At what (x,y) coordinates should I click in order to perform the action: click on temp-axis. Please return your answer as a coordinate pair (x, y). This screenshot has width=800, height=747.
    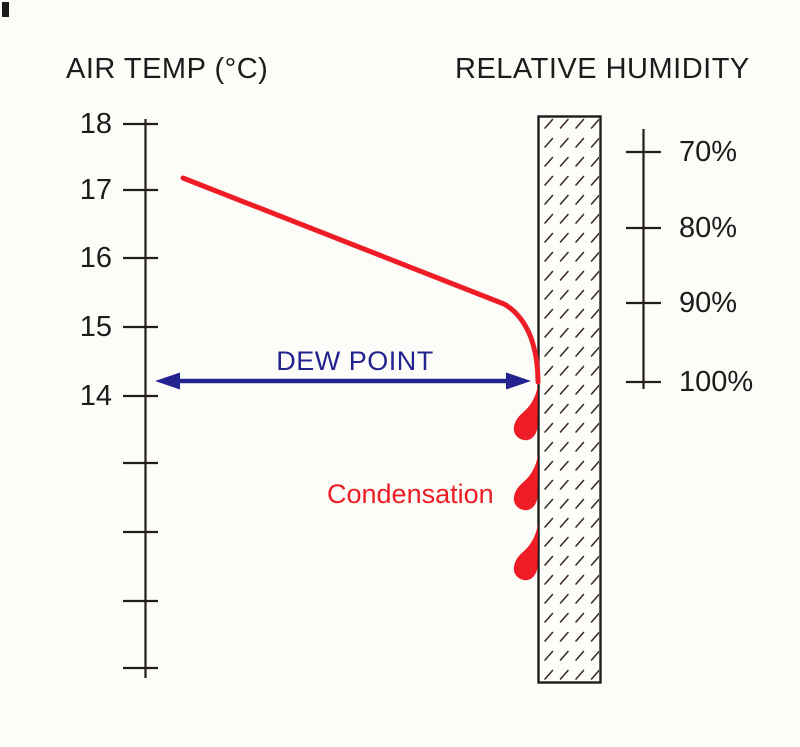
    Looking at the image, I should click on (140, 398).